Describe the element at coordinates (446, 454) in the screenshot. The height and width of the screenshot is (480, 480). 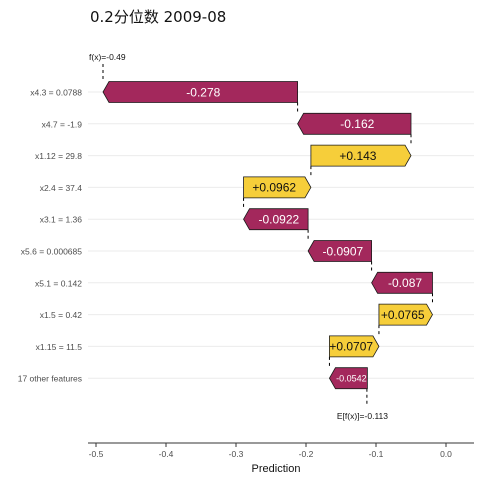
I see `x-tick-label: 0.0` at that location.